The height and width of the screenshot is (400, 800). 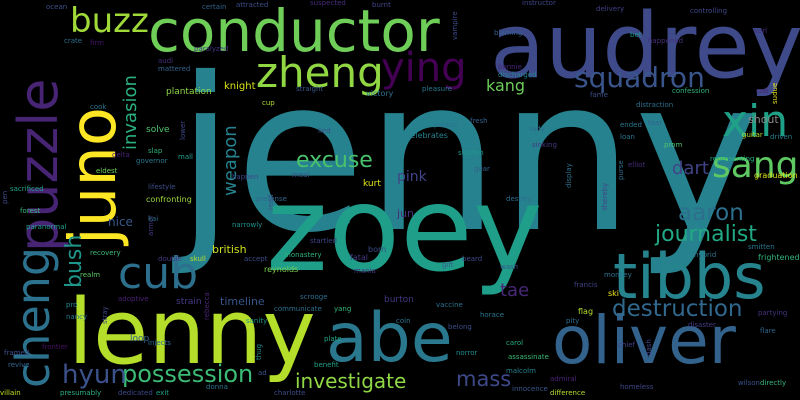 I want to click on word-squadron: squadron, so click(x=639, y=77).